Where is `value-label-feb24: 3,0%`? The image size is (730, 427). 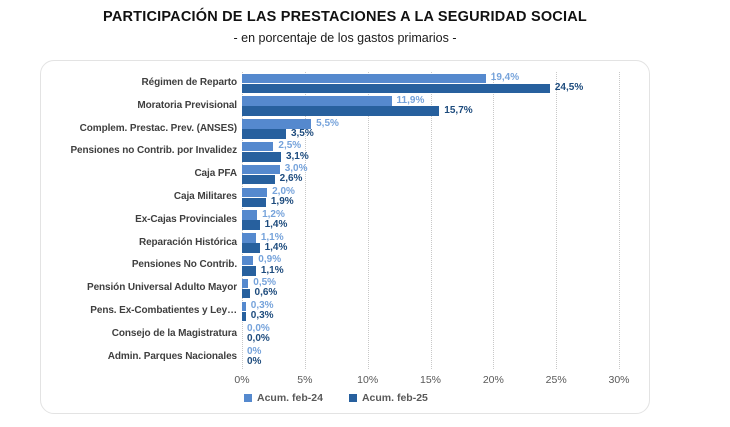
value-label-feb24: 3,0% is located at coordinates (296, 169).